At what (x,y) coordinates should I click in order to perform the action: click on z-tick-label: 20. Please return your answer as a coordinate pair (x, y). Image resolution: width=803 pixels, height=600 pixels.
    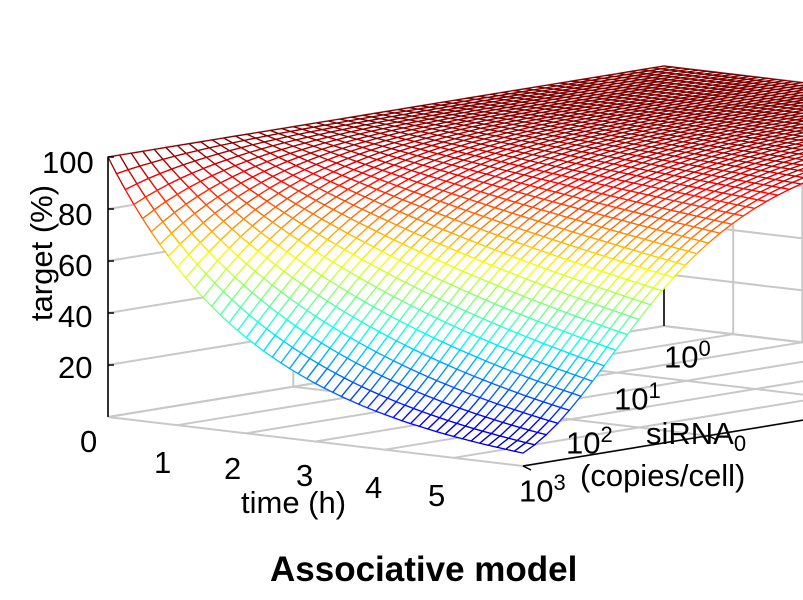
    Looking at the image, I should click on (75, 367).